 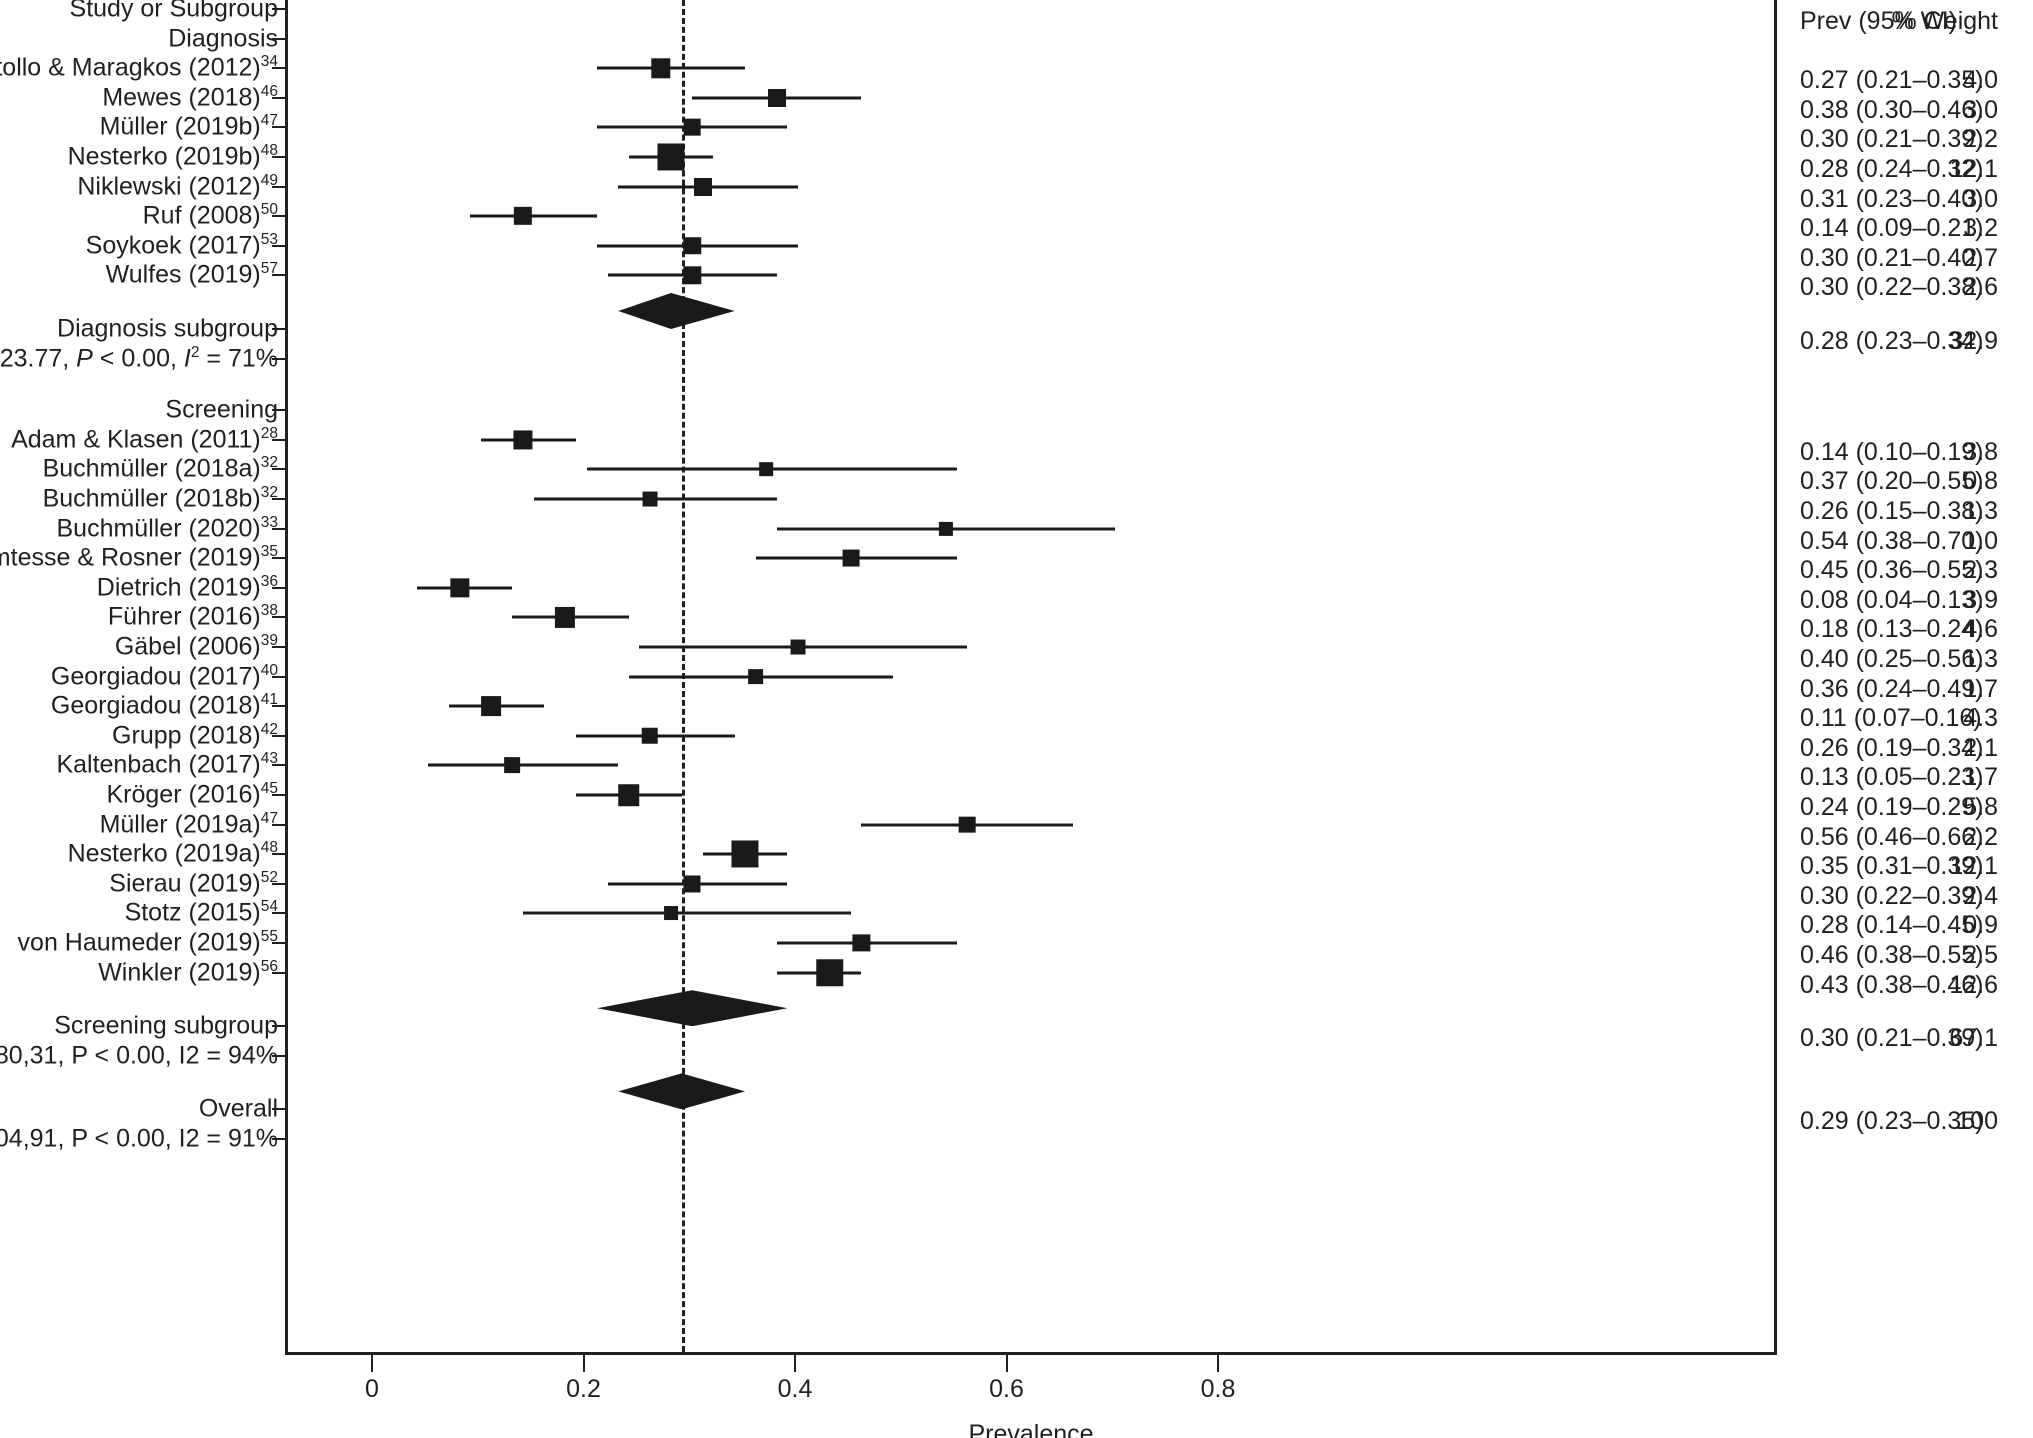 What do you see at coordinates (1980, 109) in the screenshot?
I see `weight-value: 3.0` at bounding box center [1980, 109].